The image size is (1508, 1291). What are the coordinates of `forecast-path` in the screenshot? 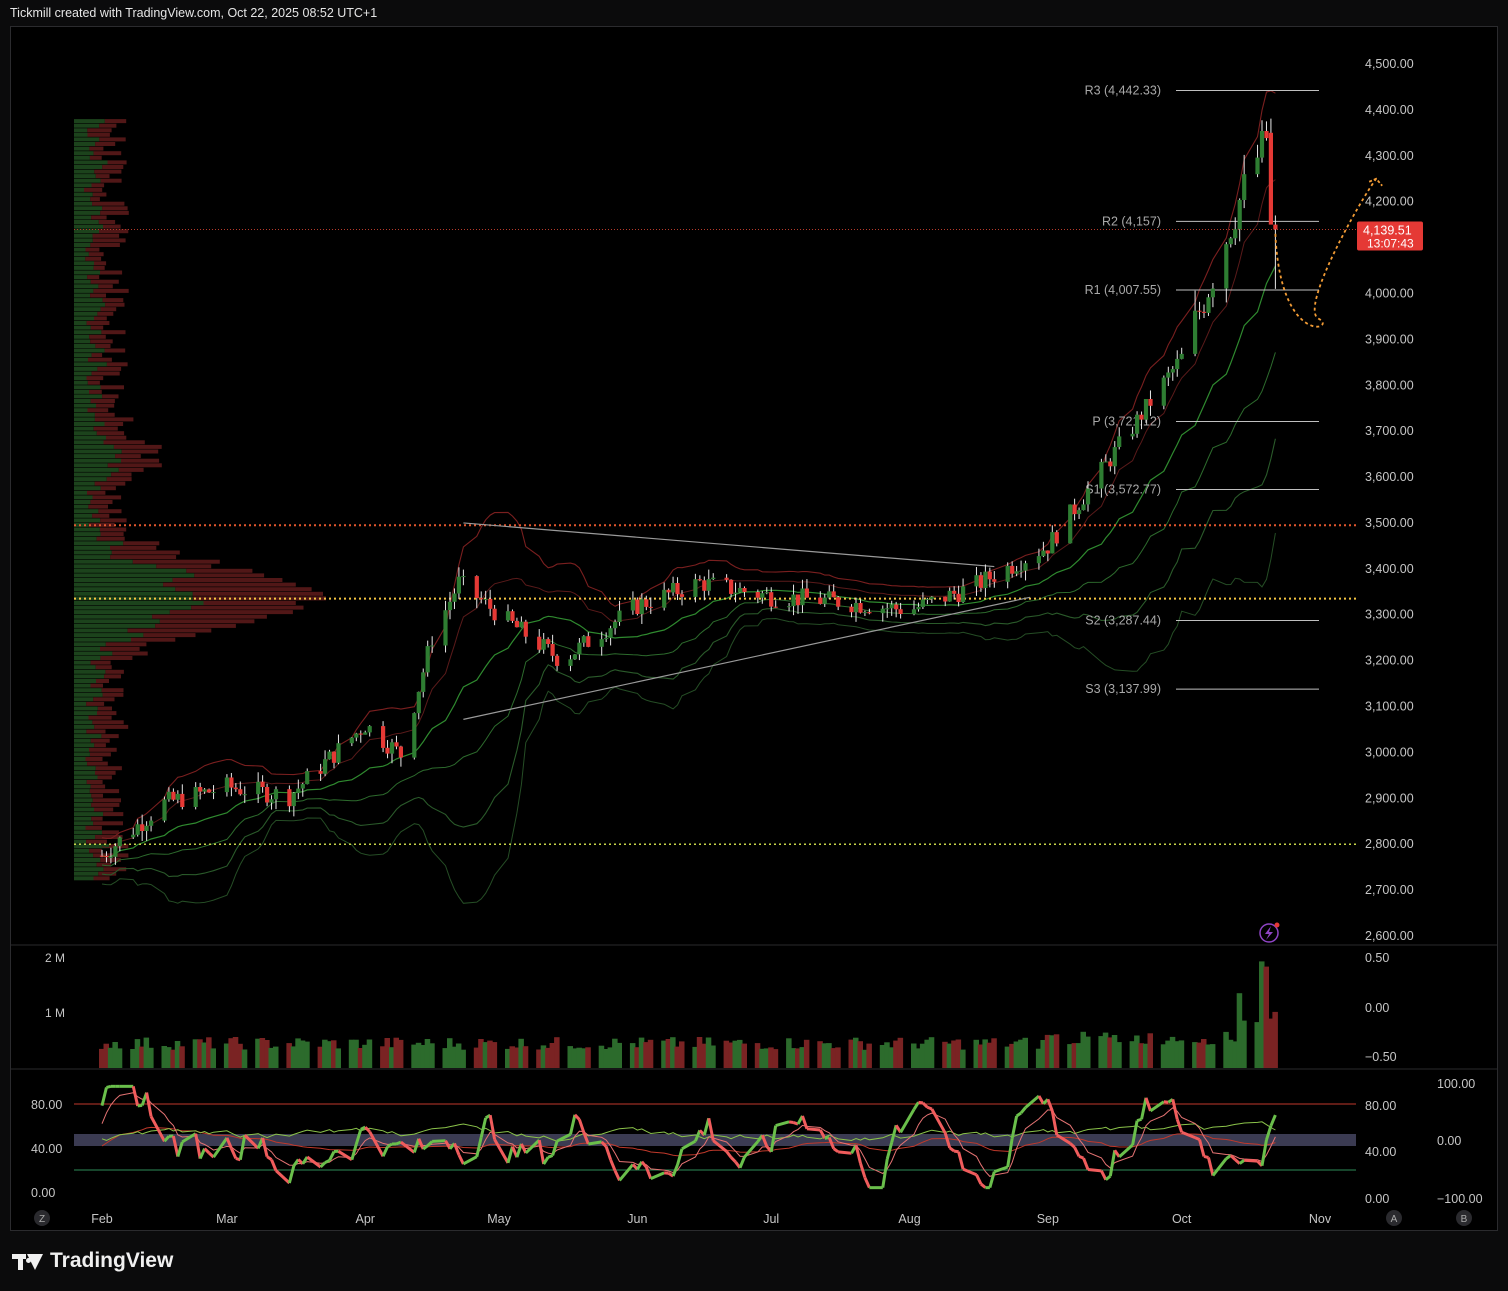 It's located at (1328, 252).